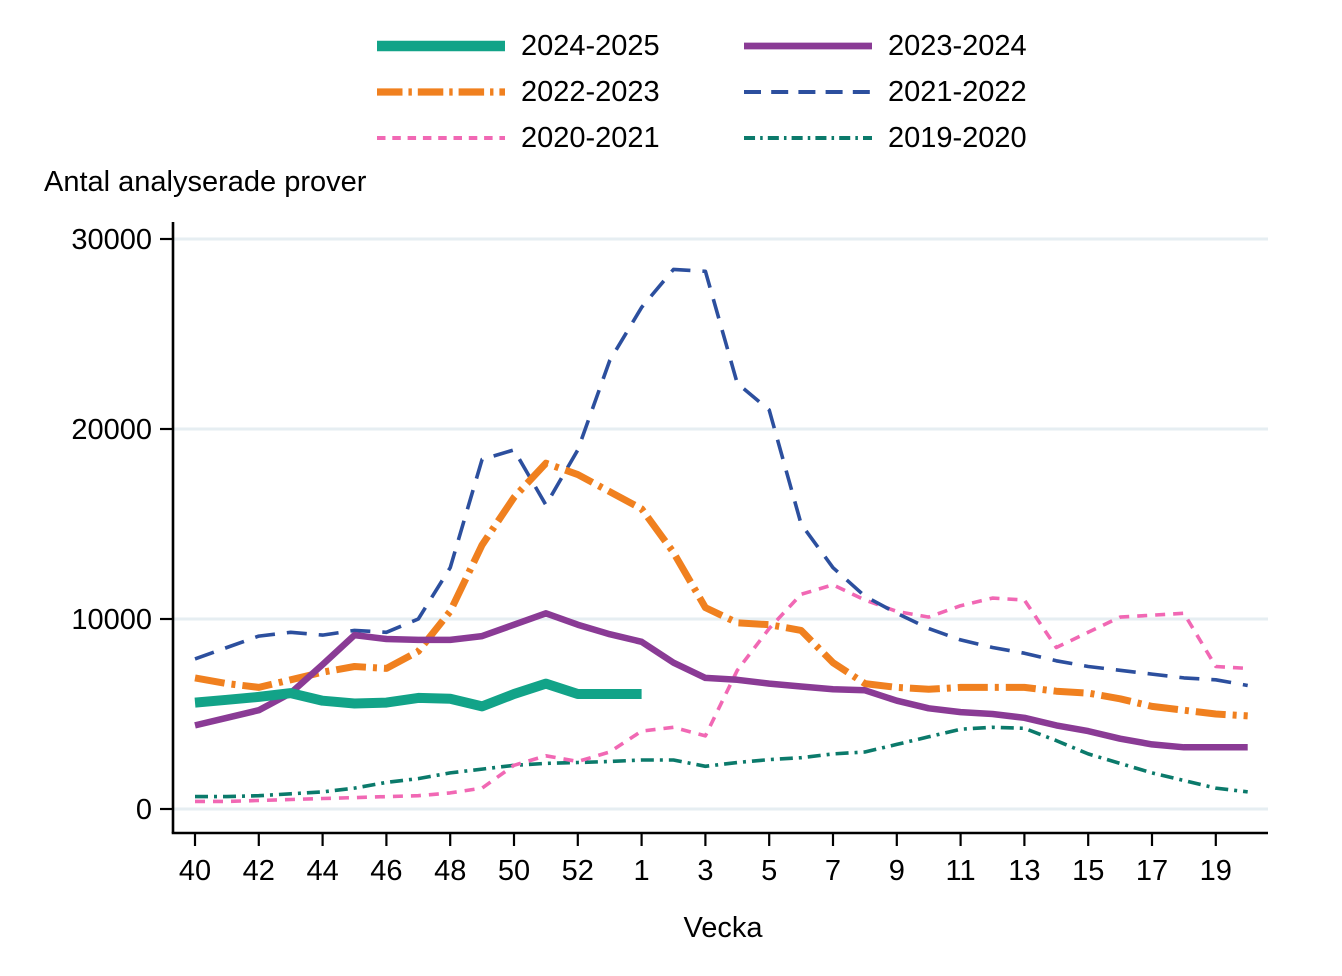 This screenshot has height=976, width=1342. What do you see at coordinates (441, 92) in the screenshot?
I see `legend-swatch-2022-2023` at bounding box center [441, 92].